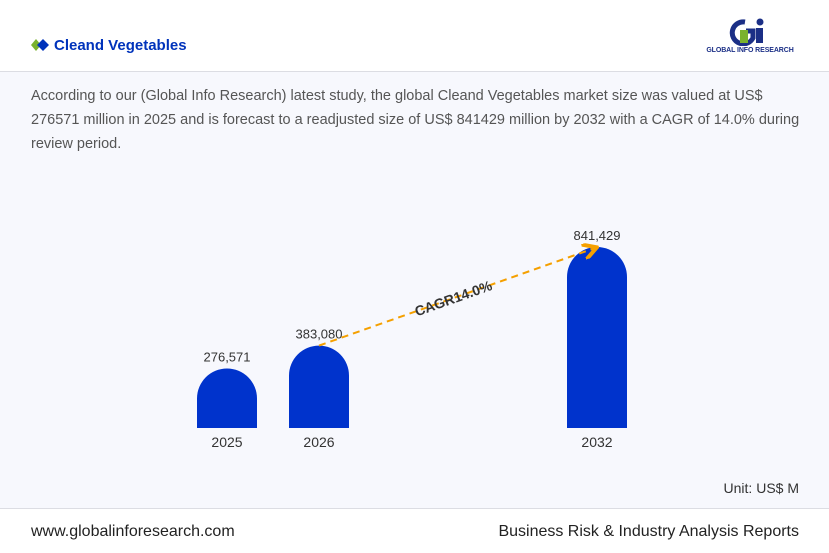  I want to click on page-title: Cleand Vegetables, so click(120, 45).